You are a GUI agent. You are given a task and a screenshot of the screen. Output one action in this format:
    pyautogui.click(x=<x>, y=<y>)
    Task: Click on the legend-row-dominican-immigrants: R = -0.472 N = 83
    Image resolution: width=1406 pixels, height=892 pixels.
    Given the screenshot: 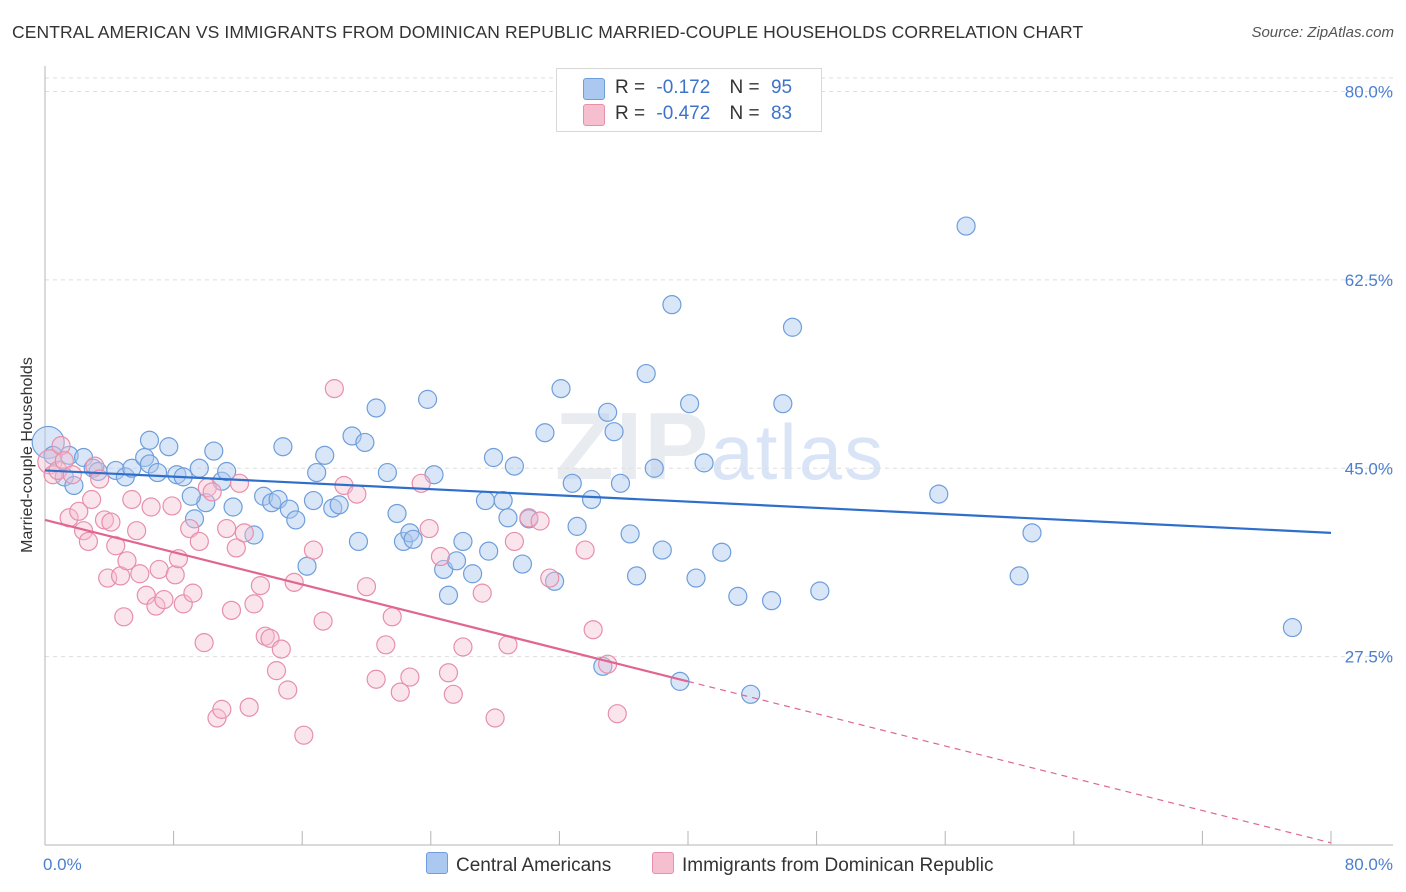 What is the action you would take?
    pyautogui.click(x=703, y=114)
    